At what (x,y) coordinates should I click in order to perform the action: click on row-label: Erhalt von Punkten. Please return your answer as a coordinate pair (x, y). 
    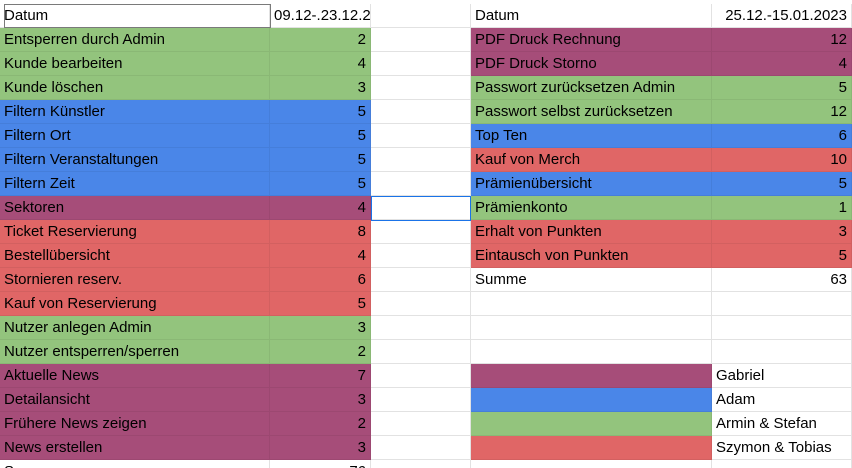
    Looking at the image, I should click on (591, 232).